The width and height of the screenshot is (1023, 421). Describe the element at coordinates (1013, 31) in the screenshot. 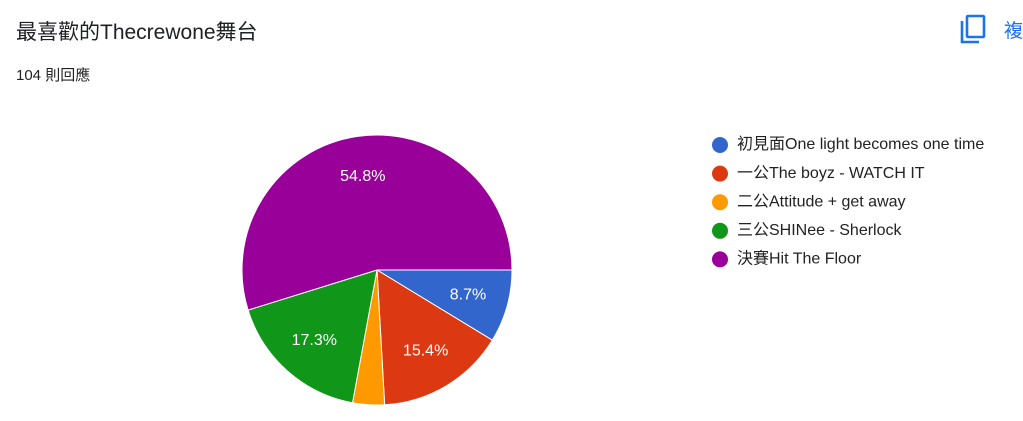

I see `copy-label: 複` at that location.